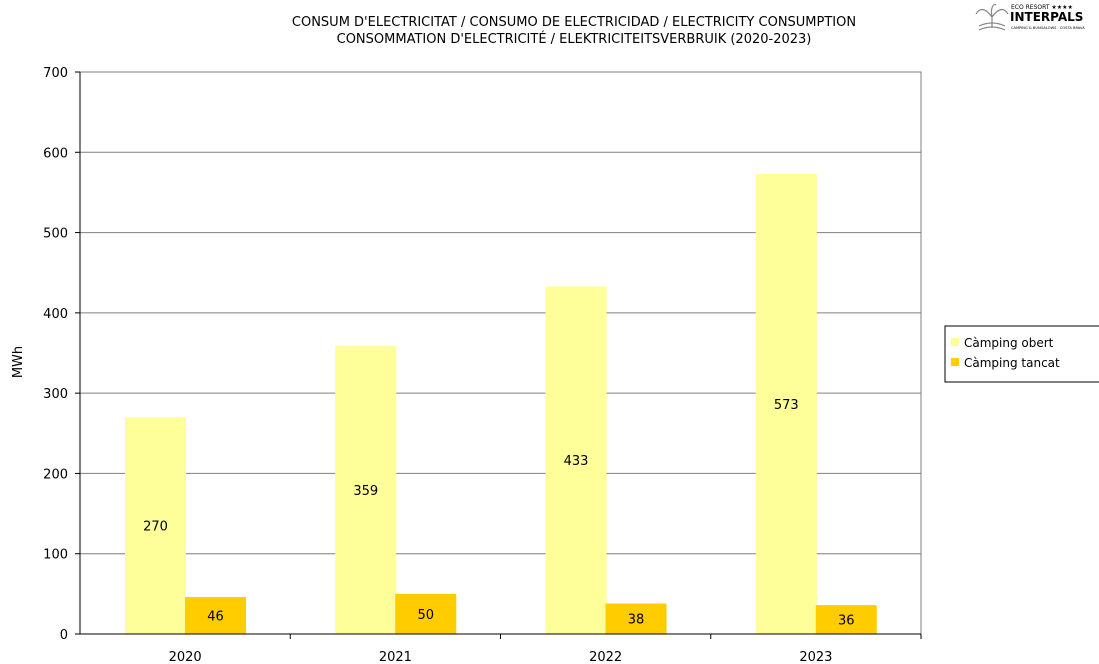  I want to click on y-tick-label: 0, so click(64, 635).